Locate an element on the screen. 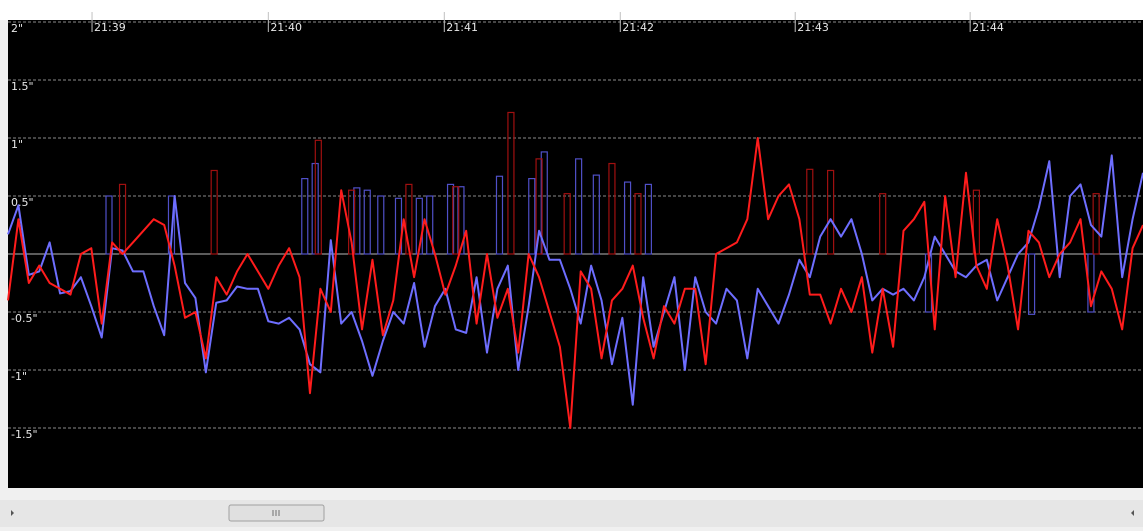 The image size is (1143, 531). x-tick-label: 21:42 is located at coordinates (638, 27).